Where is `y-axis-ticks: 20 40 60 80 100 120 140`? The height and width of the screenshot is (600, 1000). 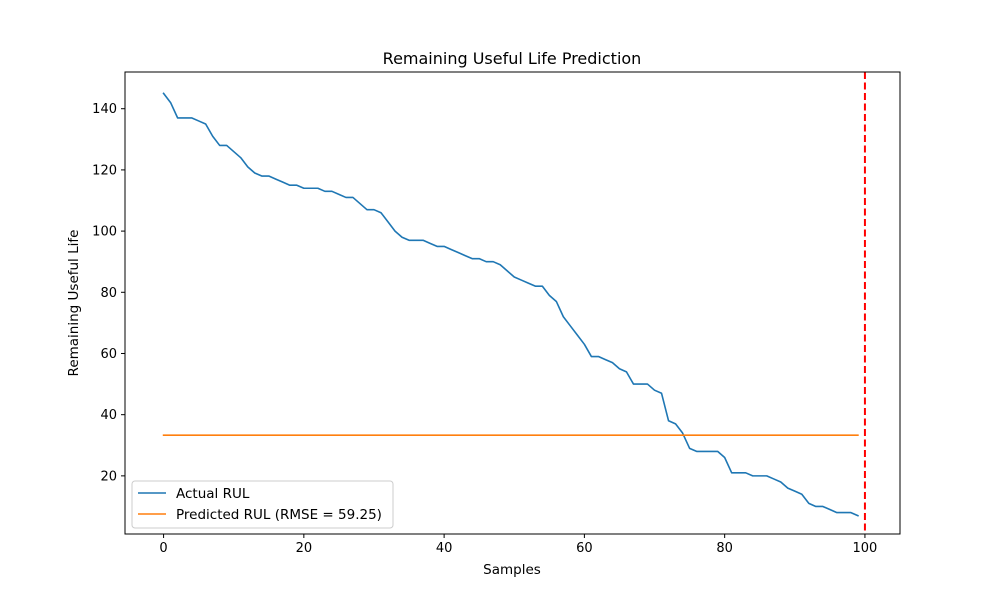 y-axis-ticks: 20 40 60 80 100 120 140 is located at coordinates (108, 293).